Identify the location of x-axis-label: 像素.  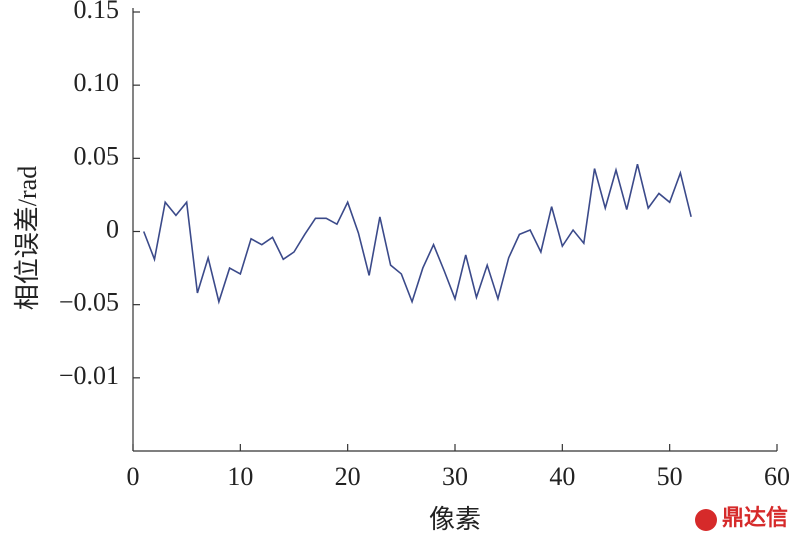
(455, 519).